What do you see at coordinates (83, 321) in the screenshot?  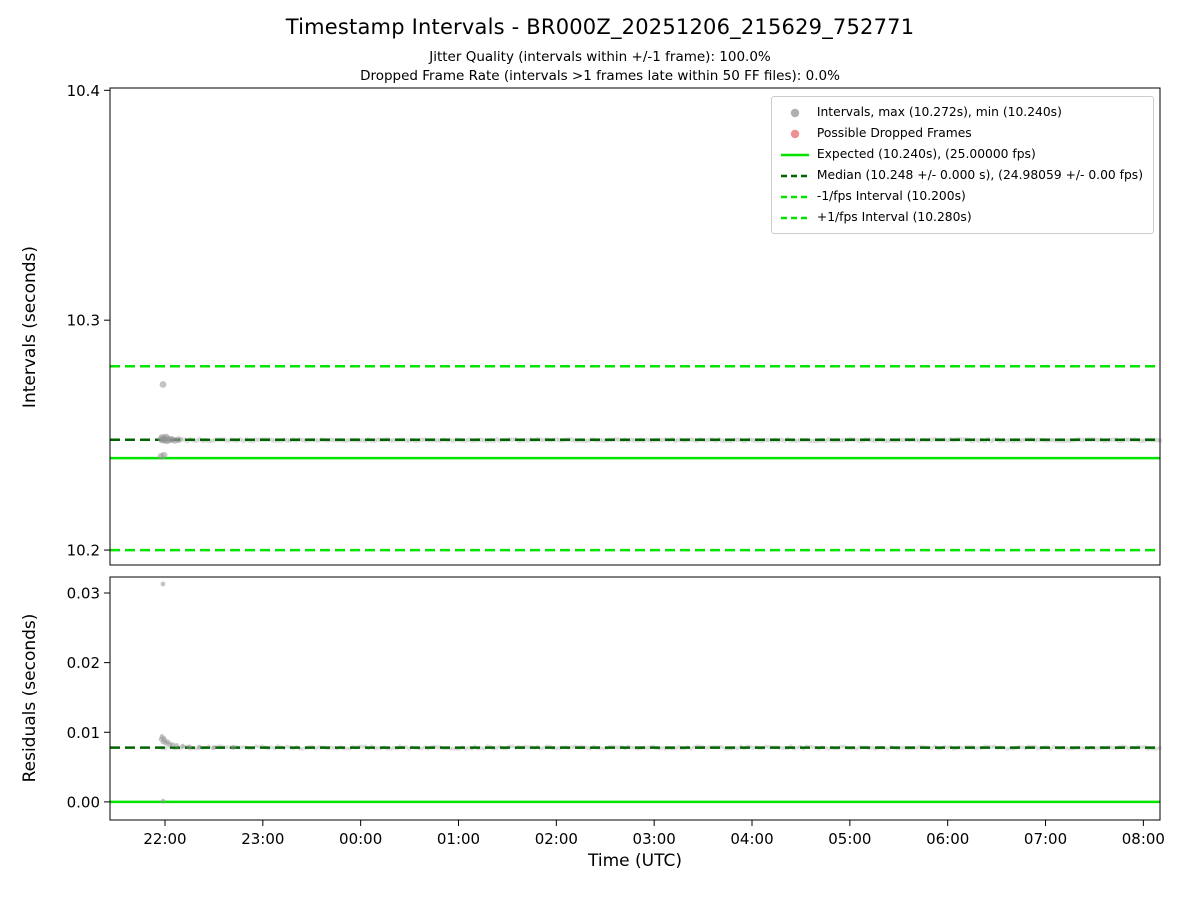 I see `svg-text: 10.3` at bounding box center [83, 321].